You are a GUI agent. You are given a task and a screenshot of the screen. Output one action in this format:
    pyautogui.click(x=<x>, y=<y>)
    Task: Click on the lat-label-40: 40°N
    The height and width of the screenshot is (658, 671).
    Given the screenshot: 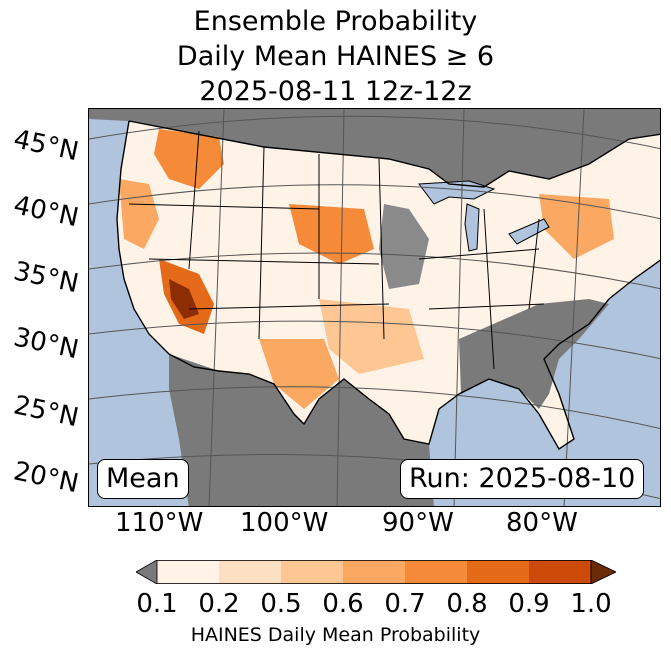 What is the action you would take?
    pyautogui.click(x=46, y=212)
    